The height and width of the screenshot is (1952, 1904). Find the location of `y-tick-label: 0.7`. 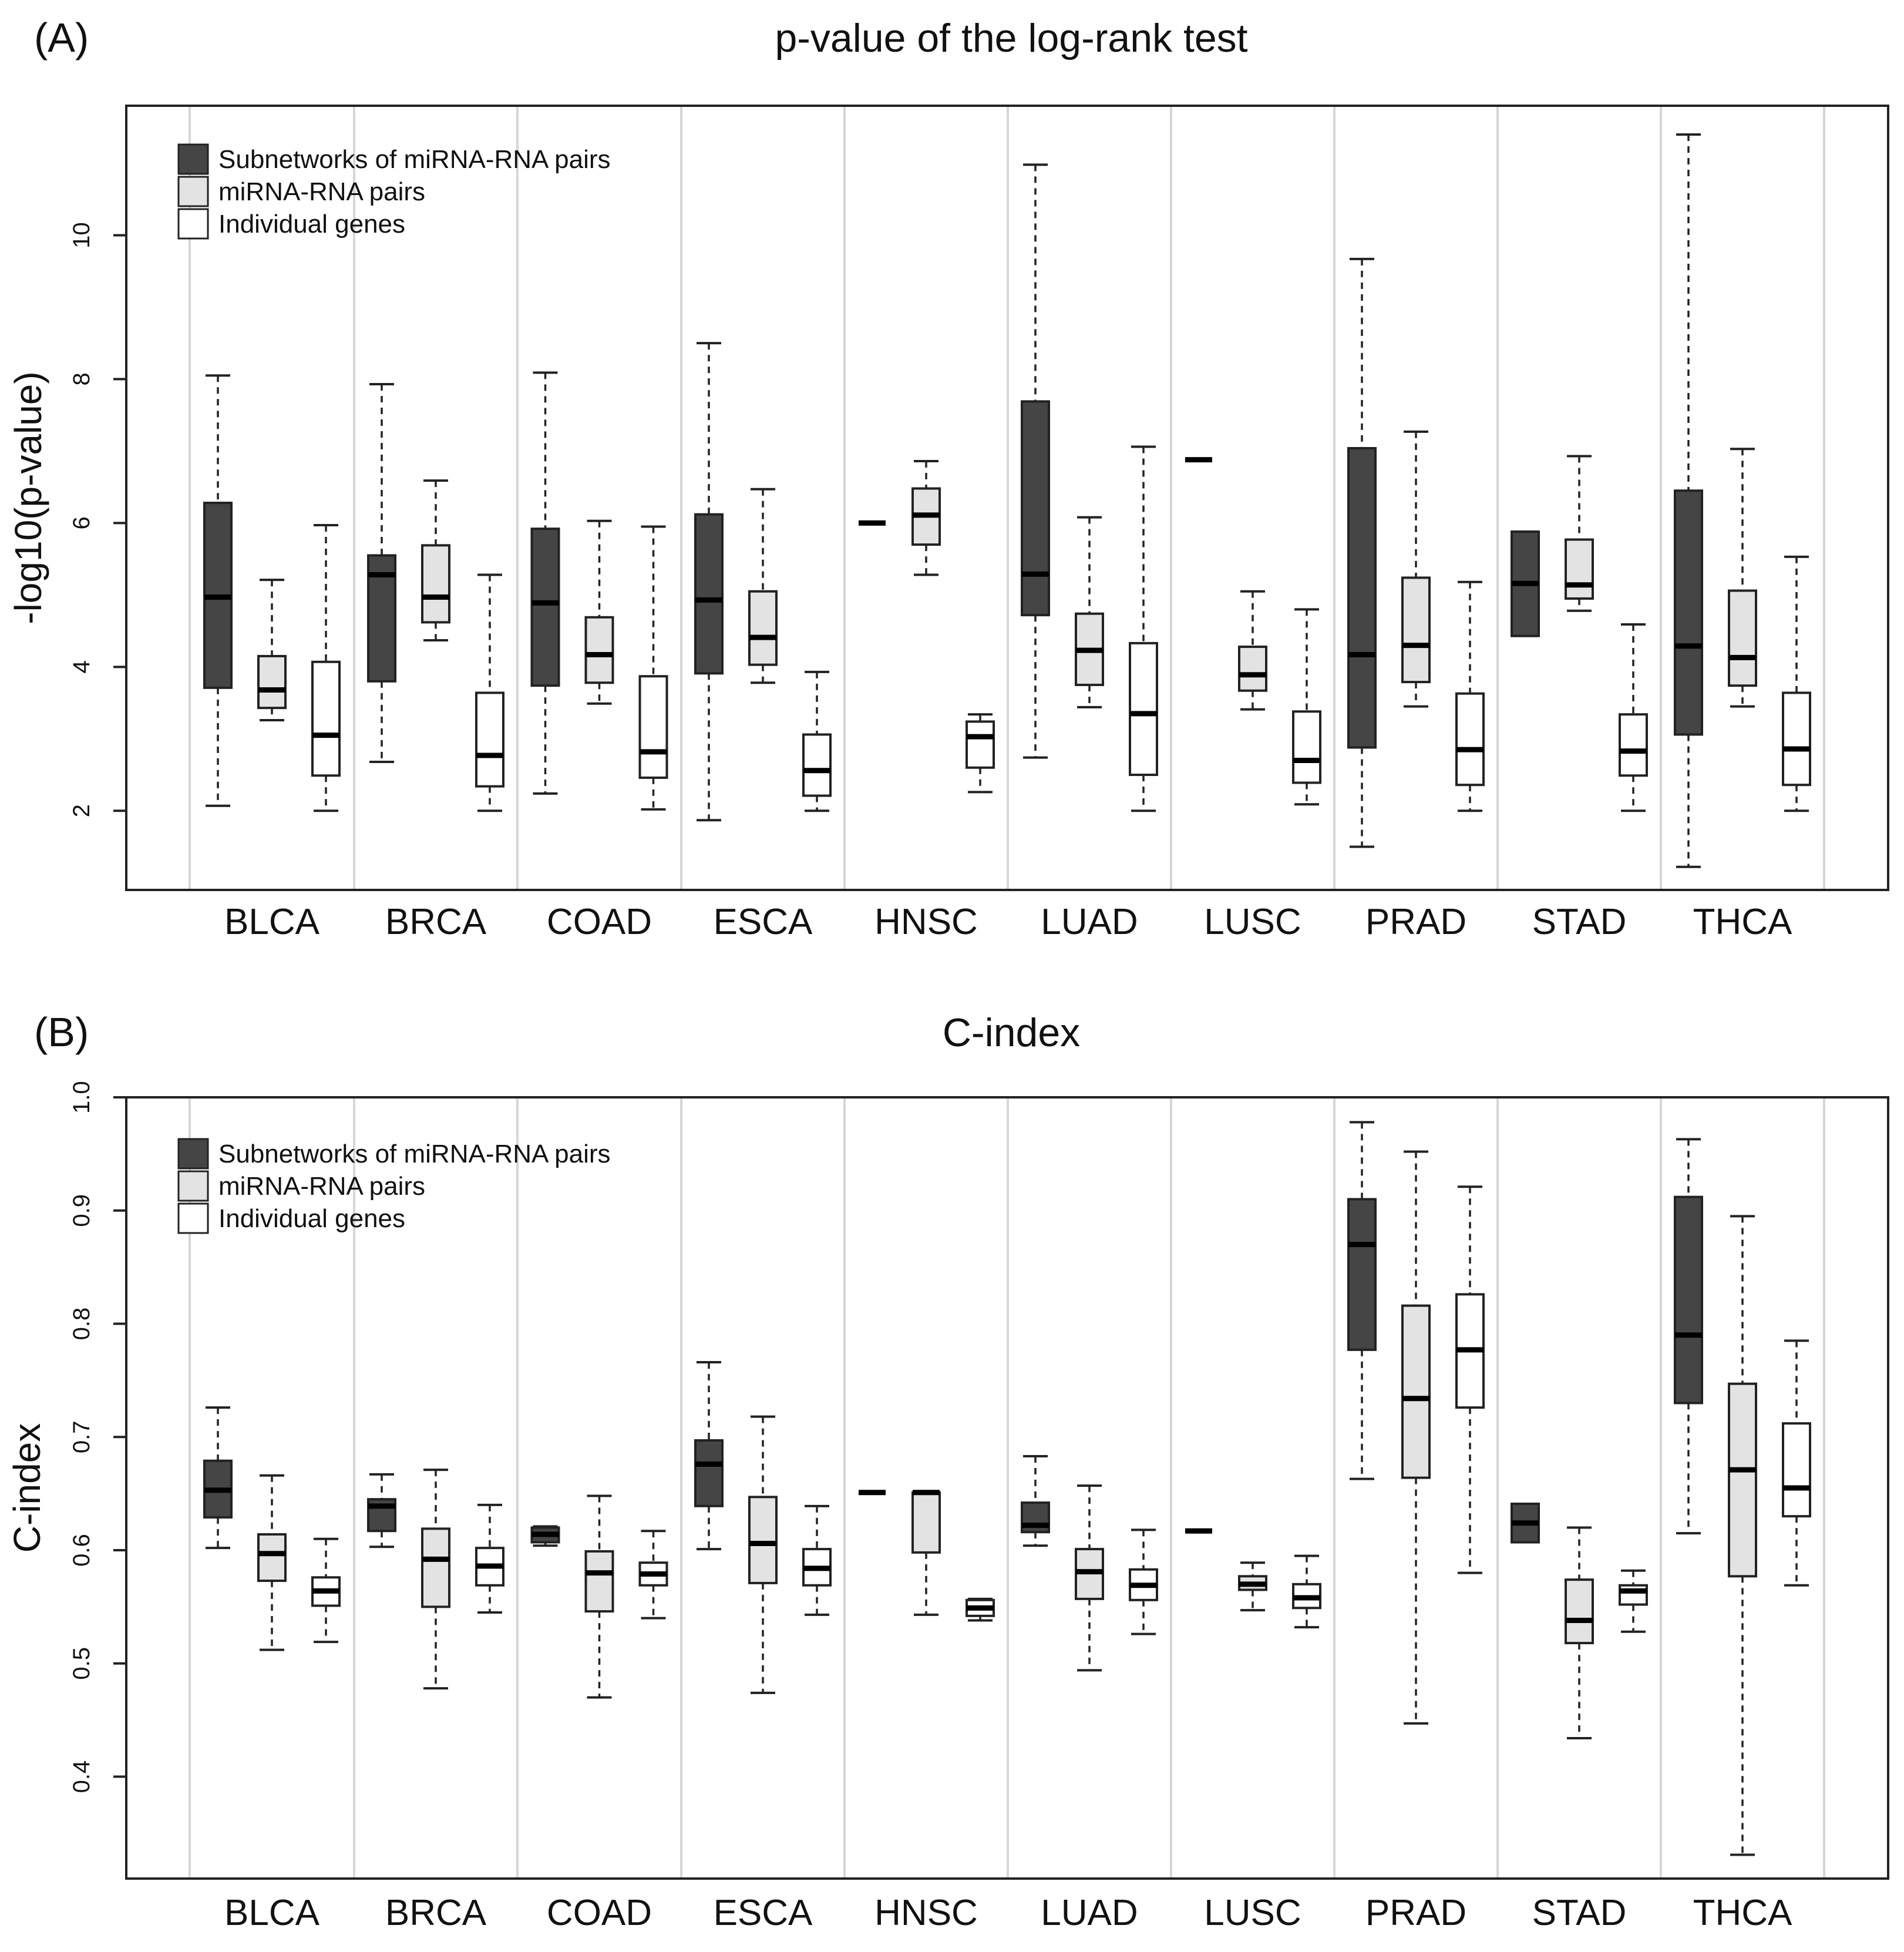

y-tick-label: 0.7 is located at coordinates (82, 1436).